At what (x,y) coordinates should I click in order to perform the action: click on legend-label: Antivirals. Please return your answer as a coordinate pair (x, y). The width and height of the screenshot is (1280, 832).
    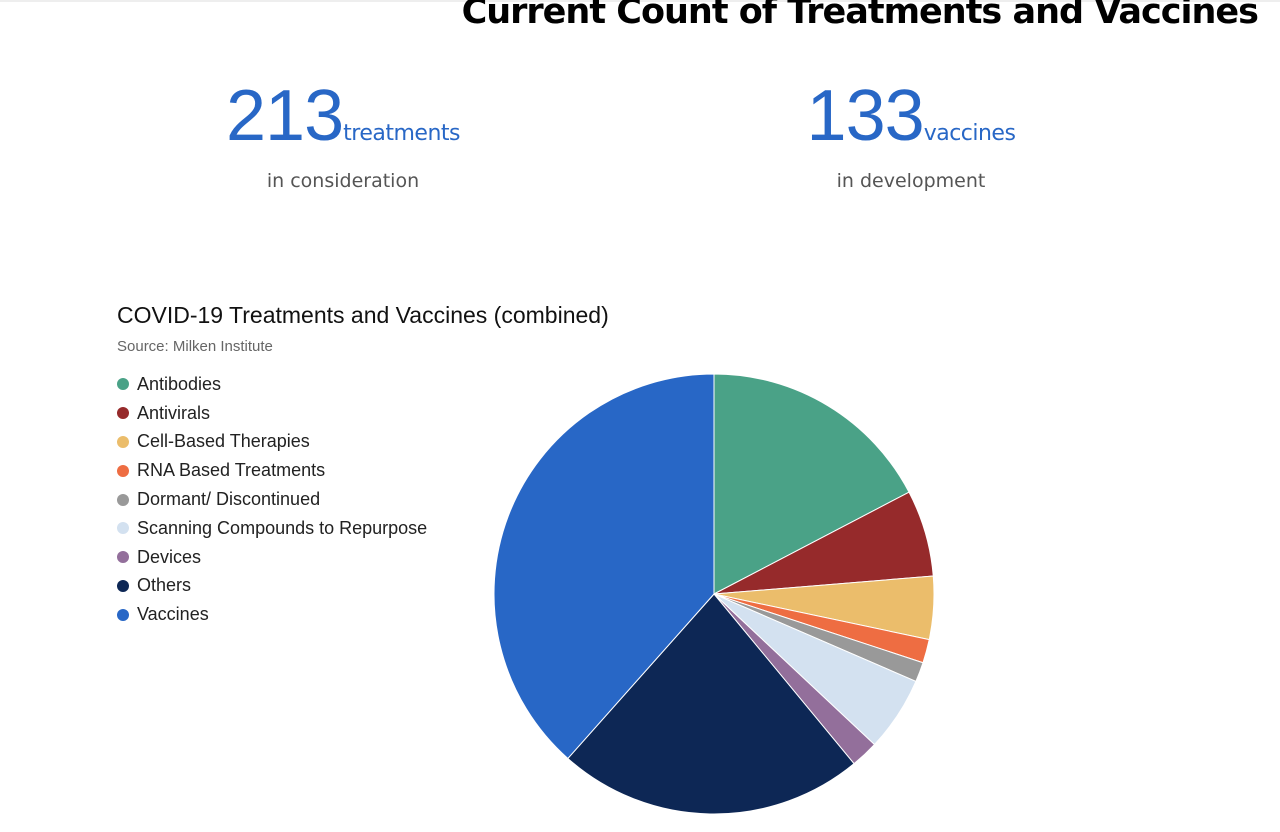
    Looking at the image, I should click on (174, 412).